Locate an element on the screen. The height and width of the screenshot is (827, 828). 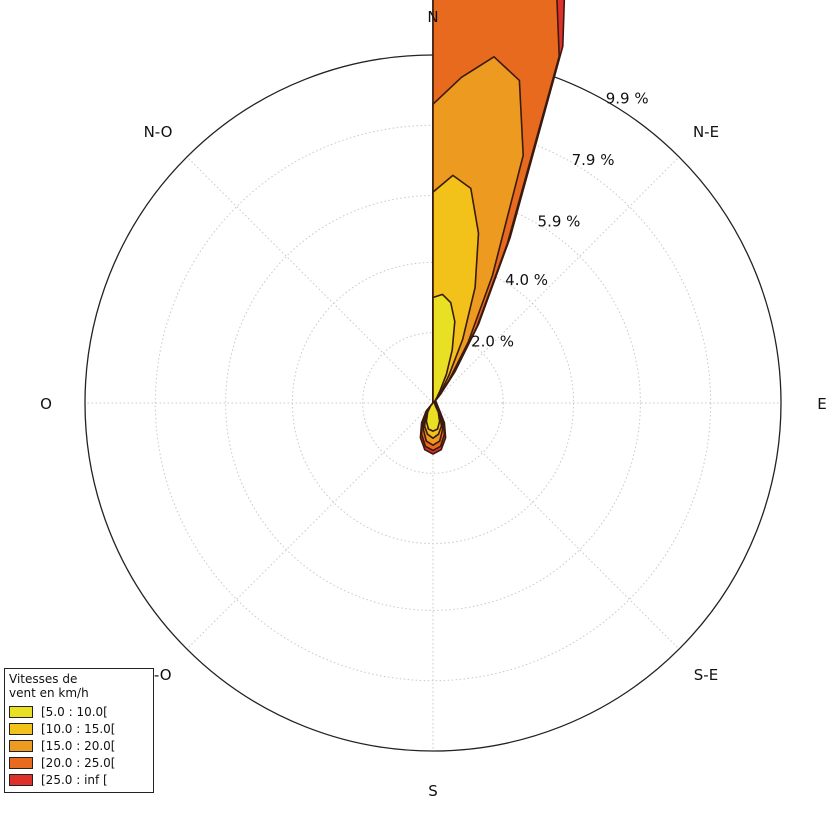
radial-tick-label: 4.0 % is located at coordinates (526, 280).